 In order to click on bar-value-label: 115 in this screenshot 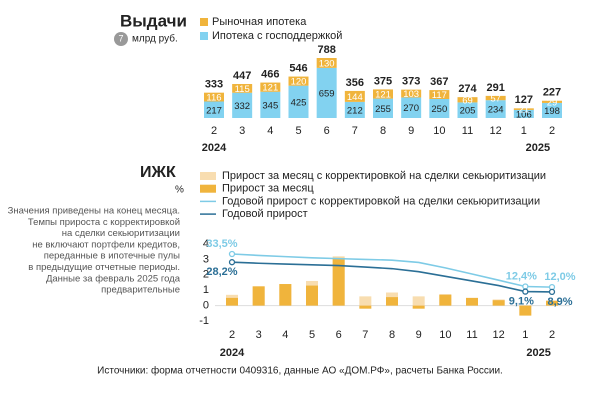, I will do `click(242, 89)`.